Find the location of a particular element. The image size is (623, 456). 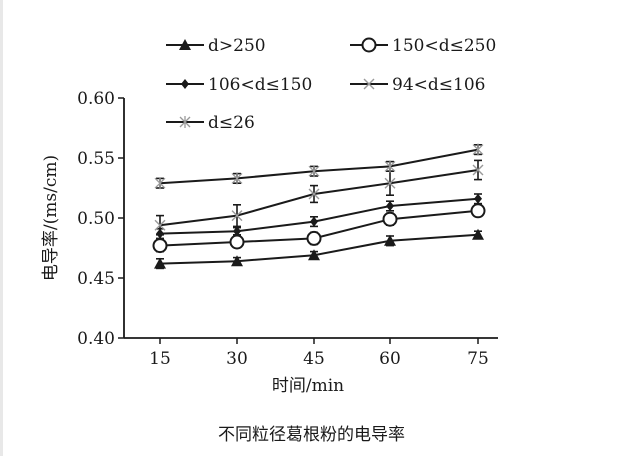

legend-item: 94<d≤106 is located at coordinates (417, 85).